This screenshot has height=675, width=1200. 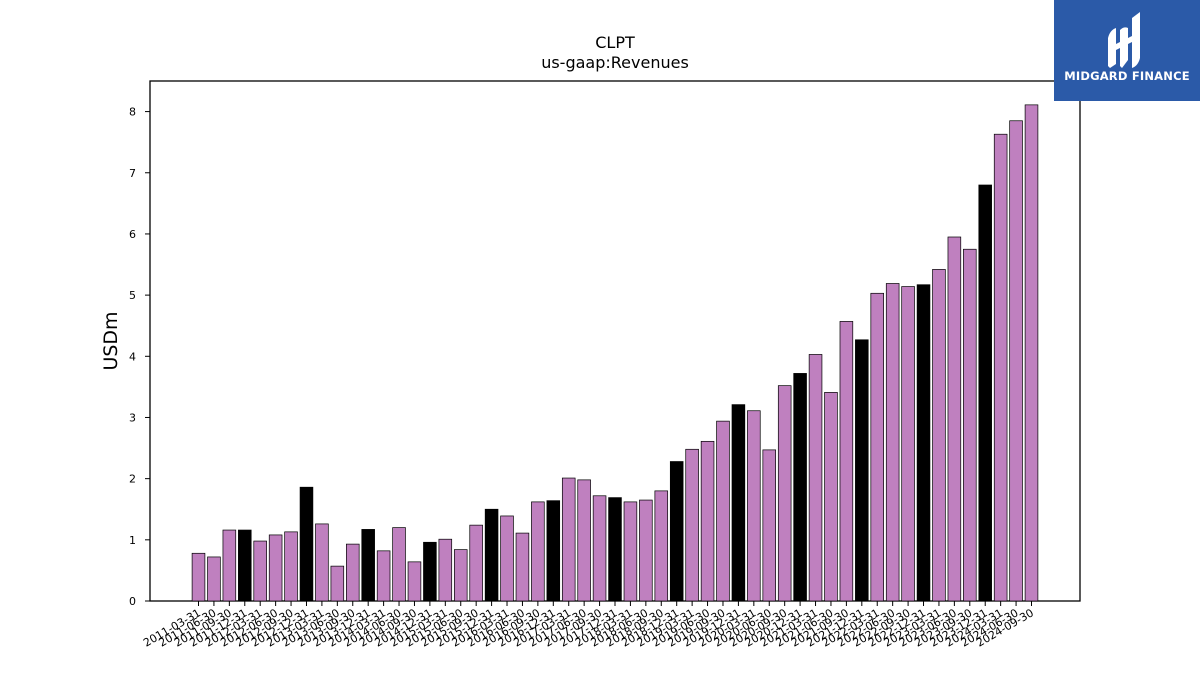 I want to click on y-tick-label: 5, so click(x=132, y=295).